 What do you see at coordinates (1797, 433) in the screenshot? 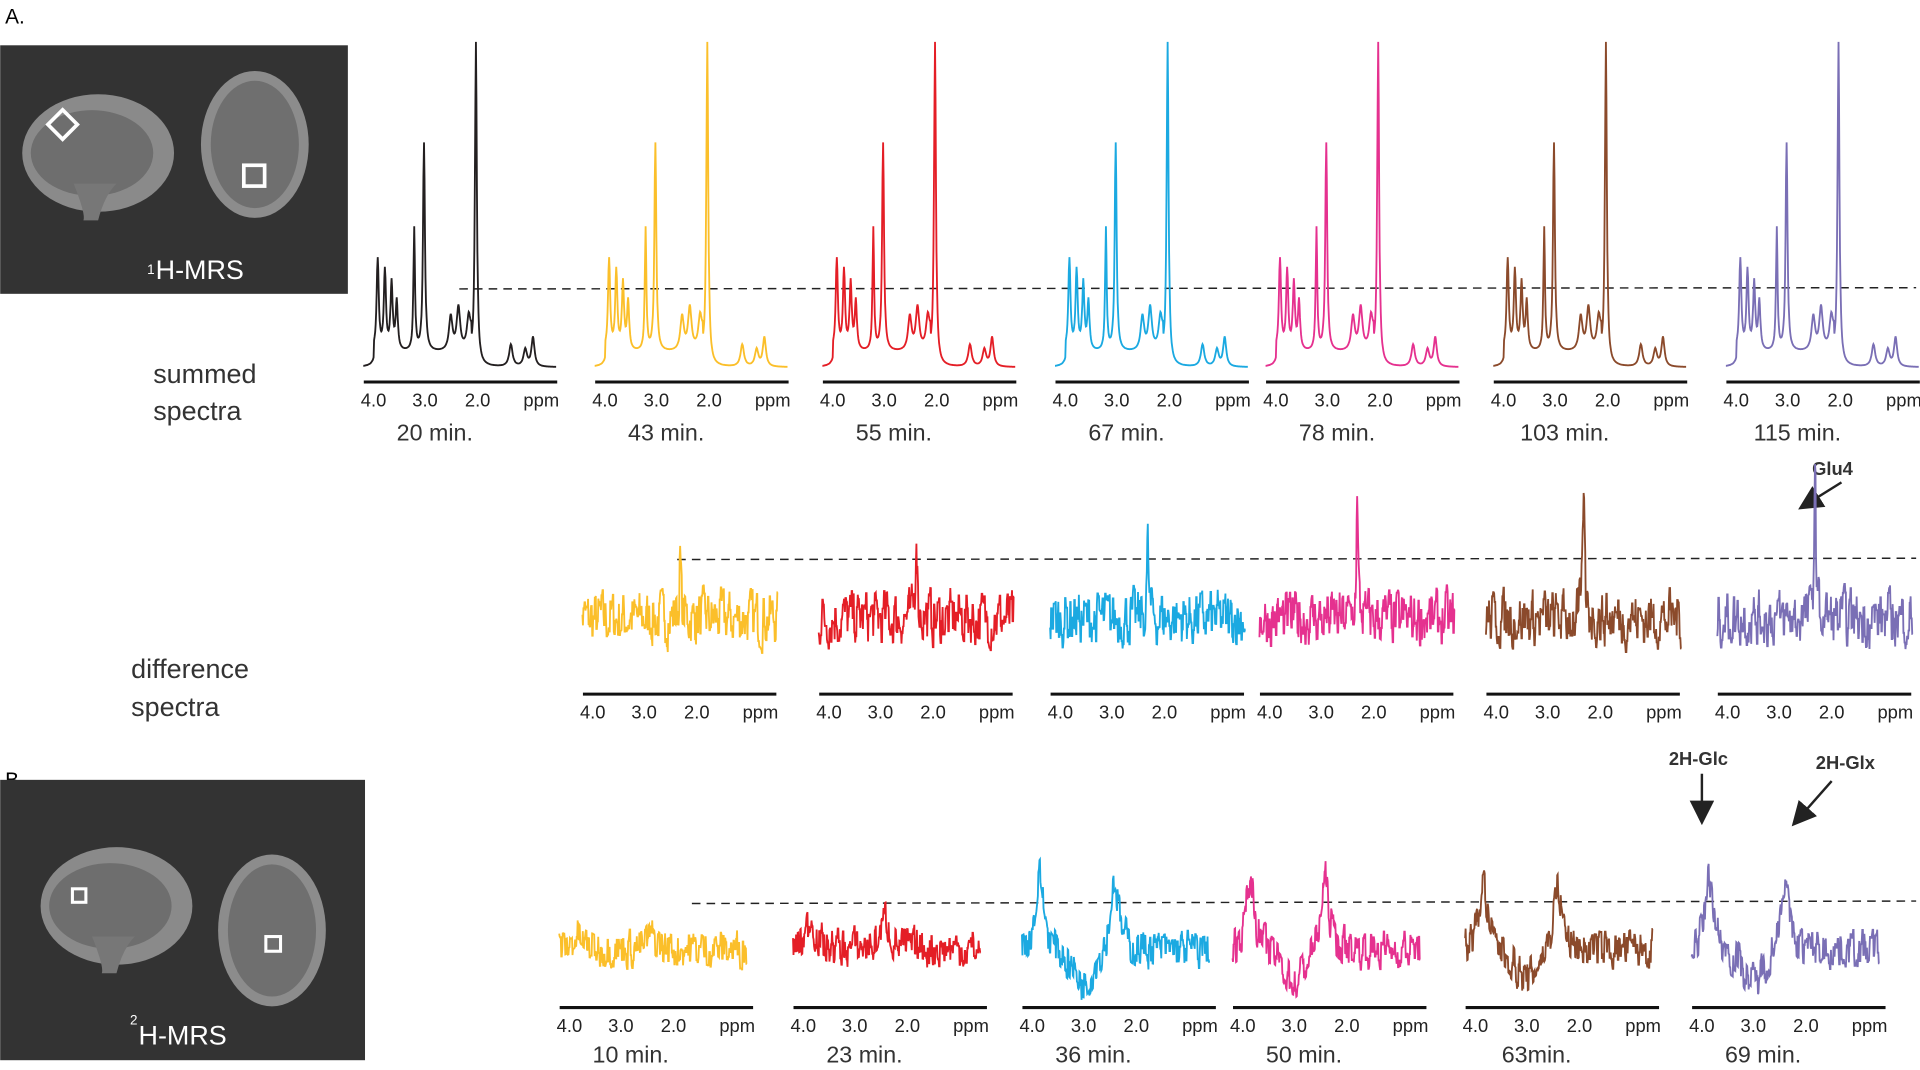
I see `time-label: 115 min.` at bounding box center [1797, 433].